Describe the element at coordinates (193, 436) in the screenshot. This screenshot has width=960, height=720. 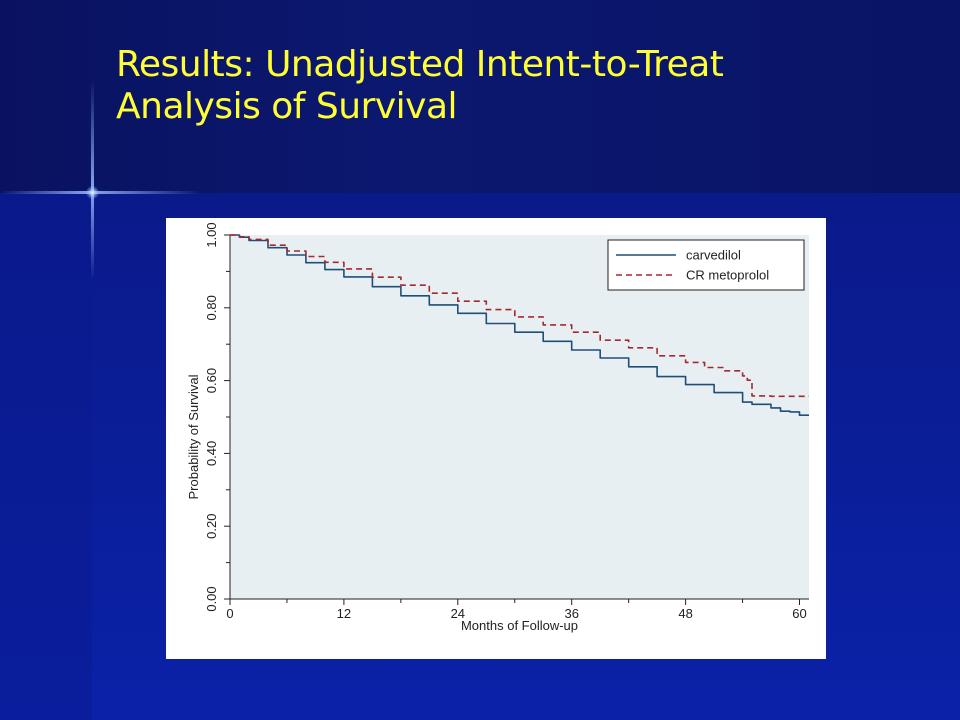
I see `y-axis-label: Probability of Survival` at that location.